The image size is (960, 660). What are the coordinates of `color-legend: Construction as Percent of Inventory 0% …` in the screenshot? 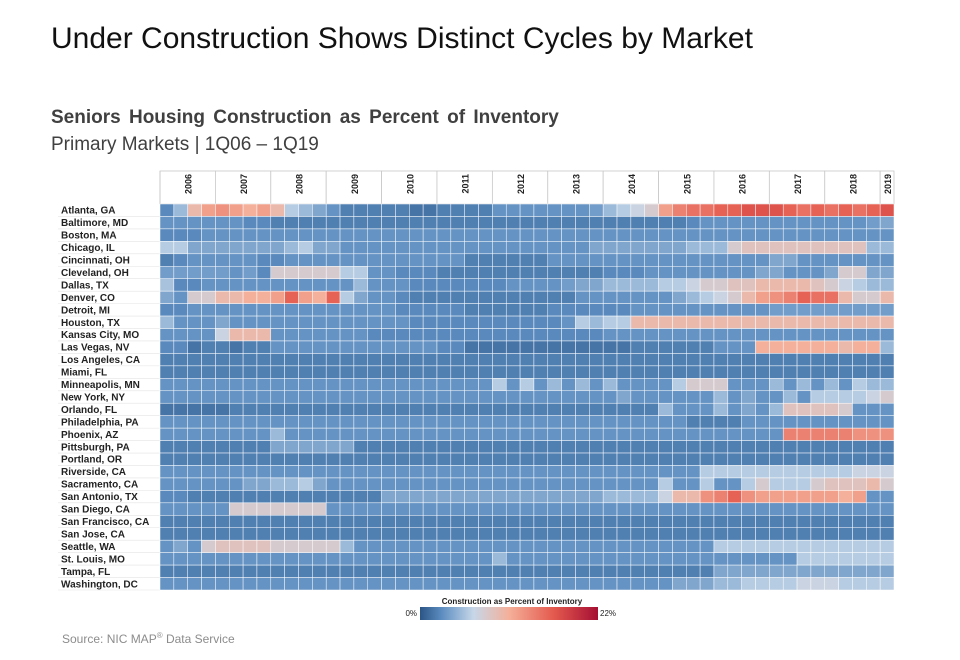 It's located at (510, 608).